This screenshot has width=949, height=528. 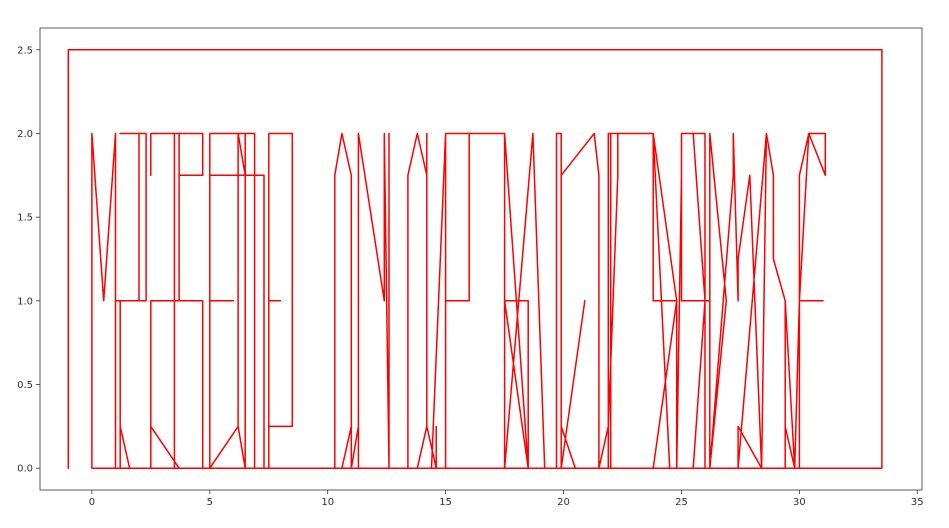 I want to click on y-tick-label: 2.0, so click(x=25, y=134).